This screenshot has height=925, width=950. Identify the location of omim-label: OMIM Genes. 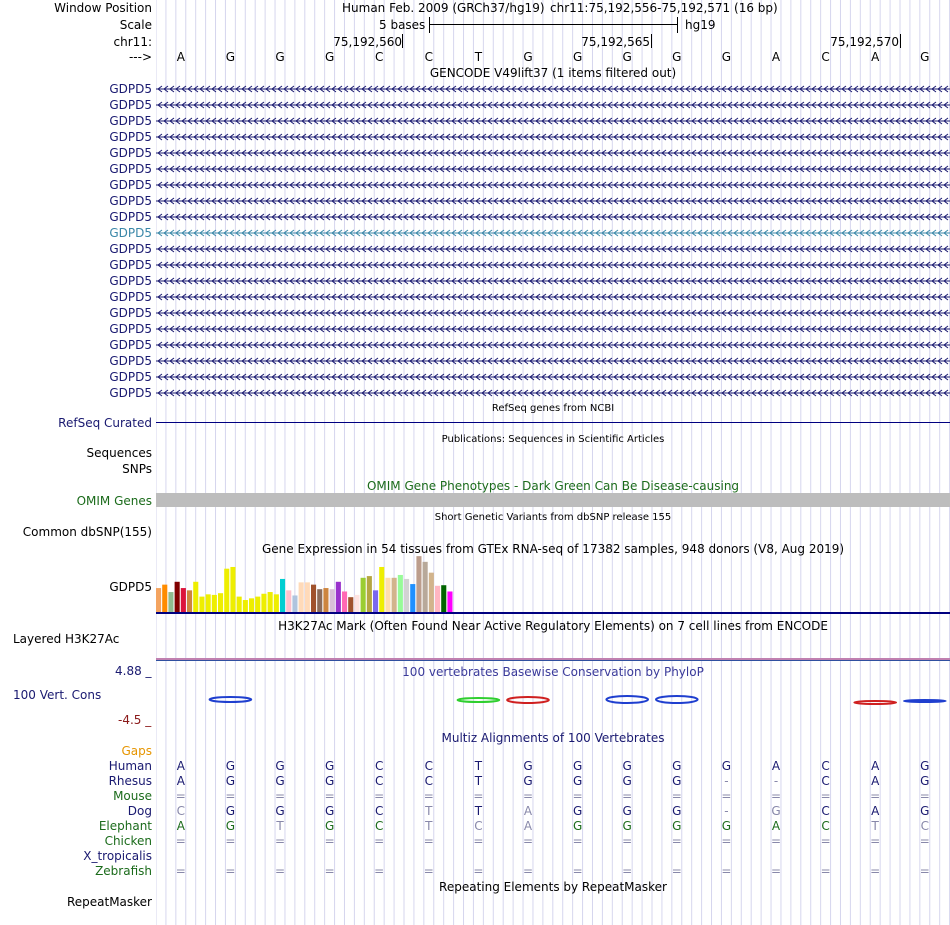
(114, 501).